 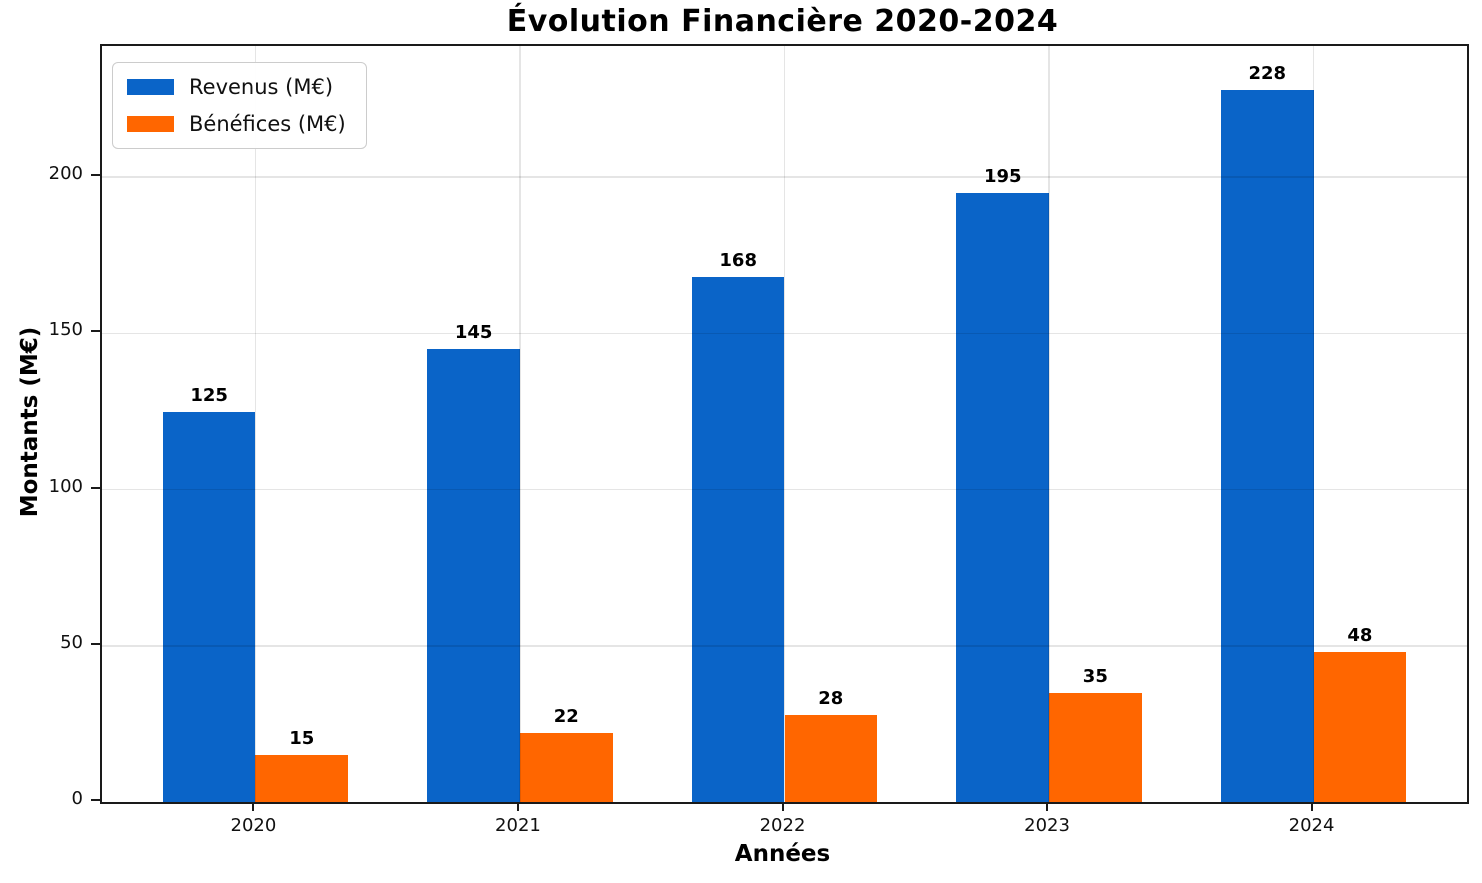 What do you see at coordinates (473, 333) in the screenshot?
I see `bar-value-revenus-2021: 145` at bounding box center [473, 333].